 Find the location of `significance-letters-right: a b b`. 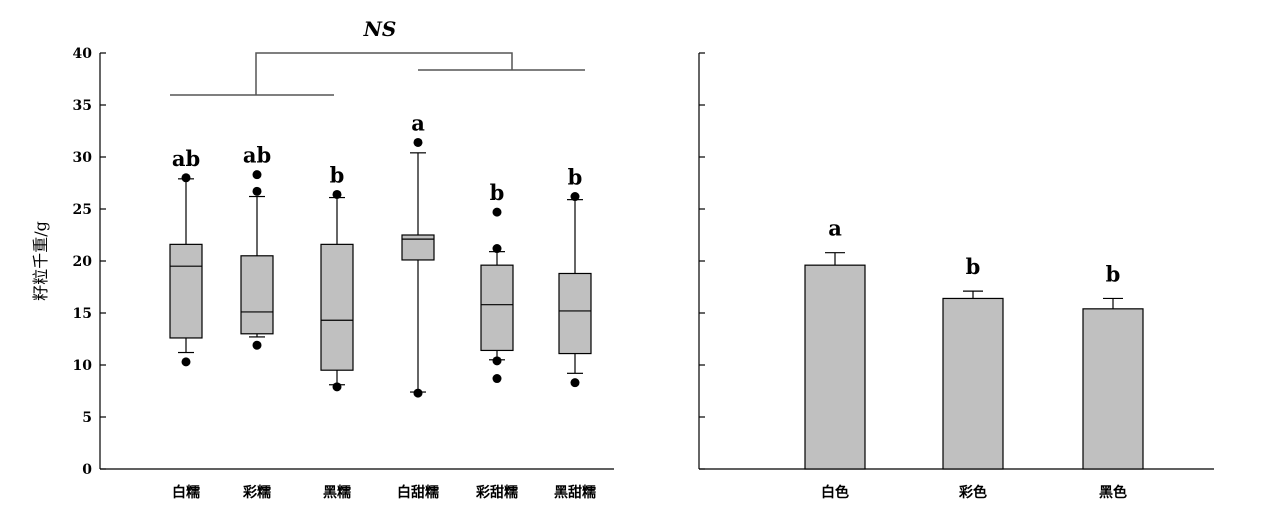

significance-letters-right: a b b is located at coordinates (974, 251).